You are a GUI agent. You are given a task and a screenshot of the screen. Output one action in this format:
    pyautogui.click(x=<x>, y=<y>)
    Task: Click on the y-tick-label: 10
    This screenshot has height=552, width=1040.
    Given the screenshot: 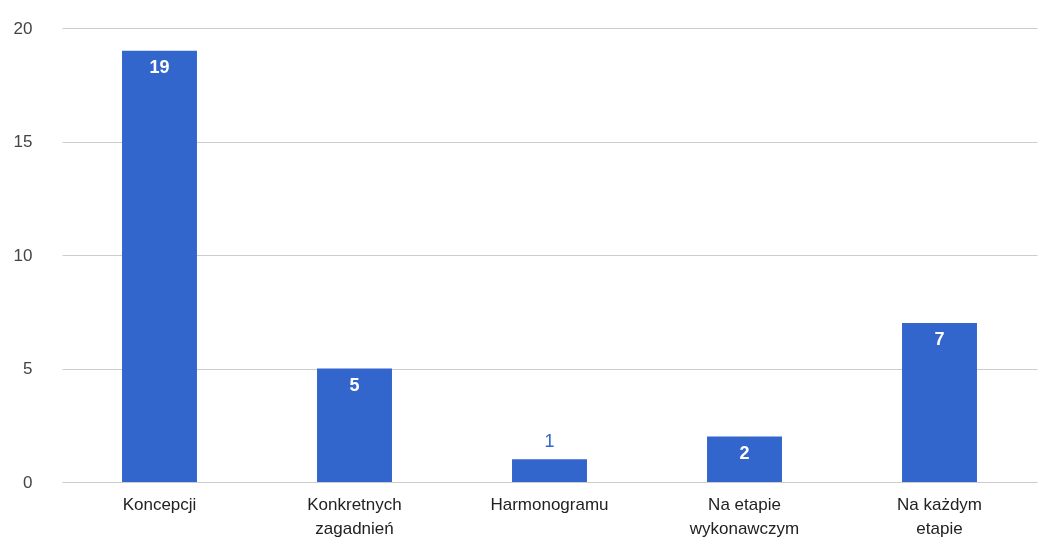 What is the action you would take?
    pyautogui.click(x=23, y=255)
    